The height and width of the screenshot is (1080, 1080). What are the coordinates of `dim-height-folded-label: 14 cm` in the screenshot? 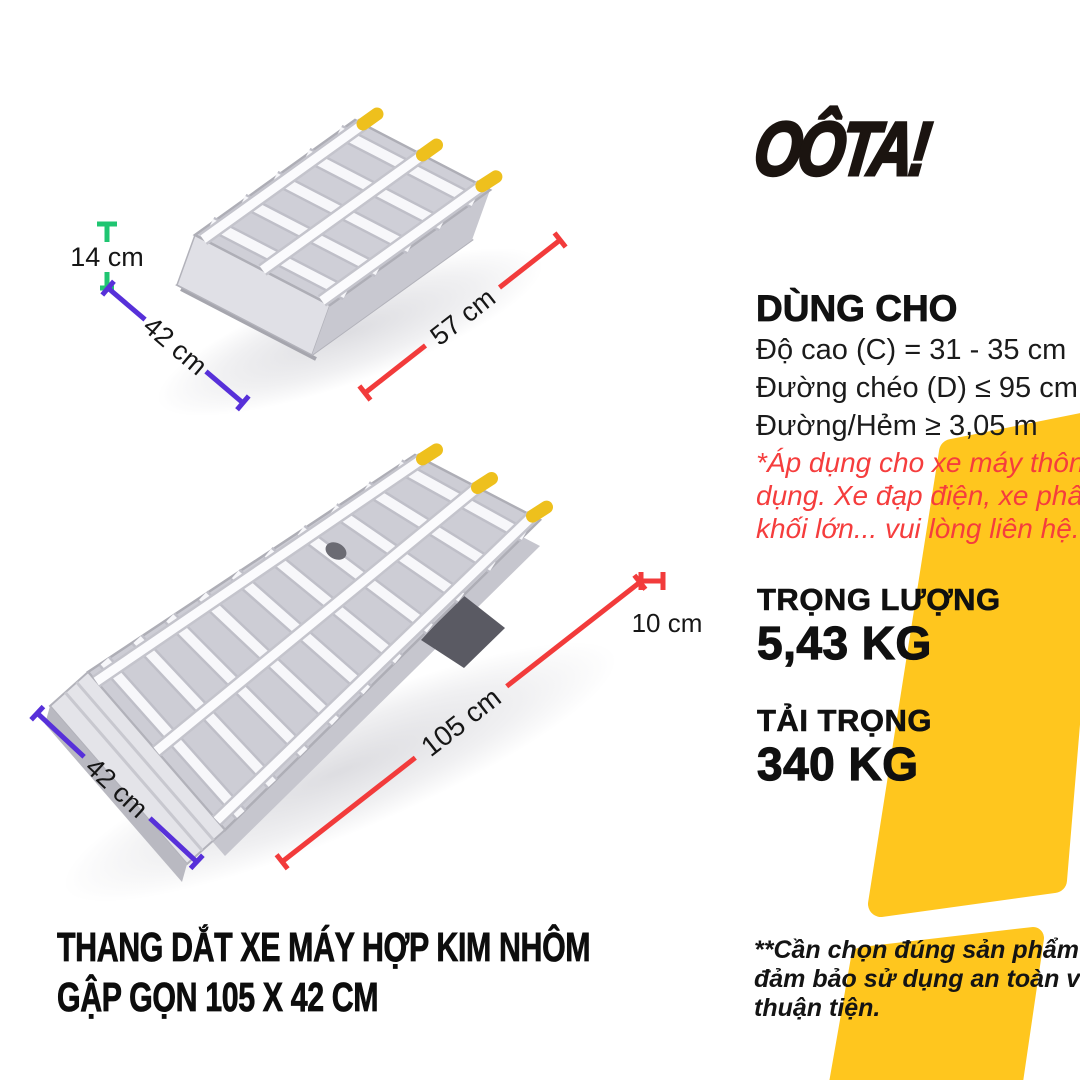 It's located at (107, 257).